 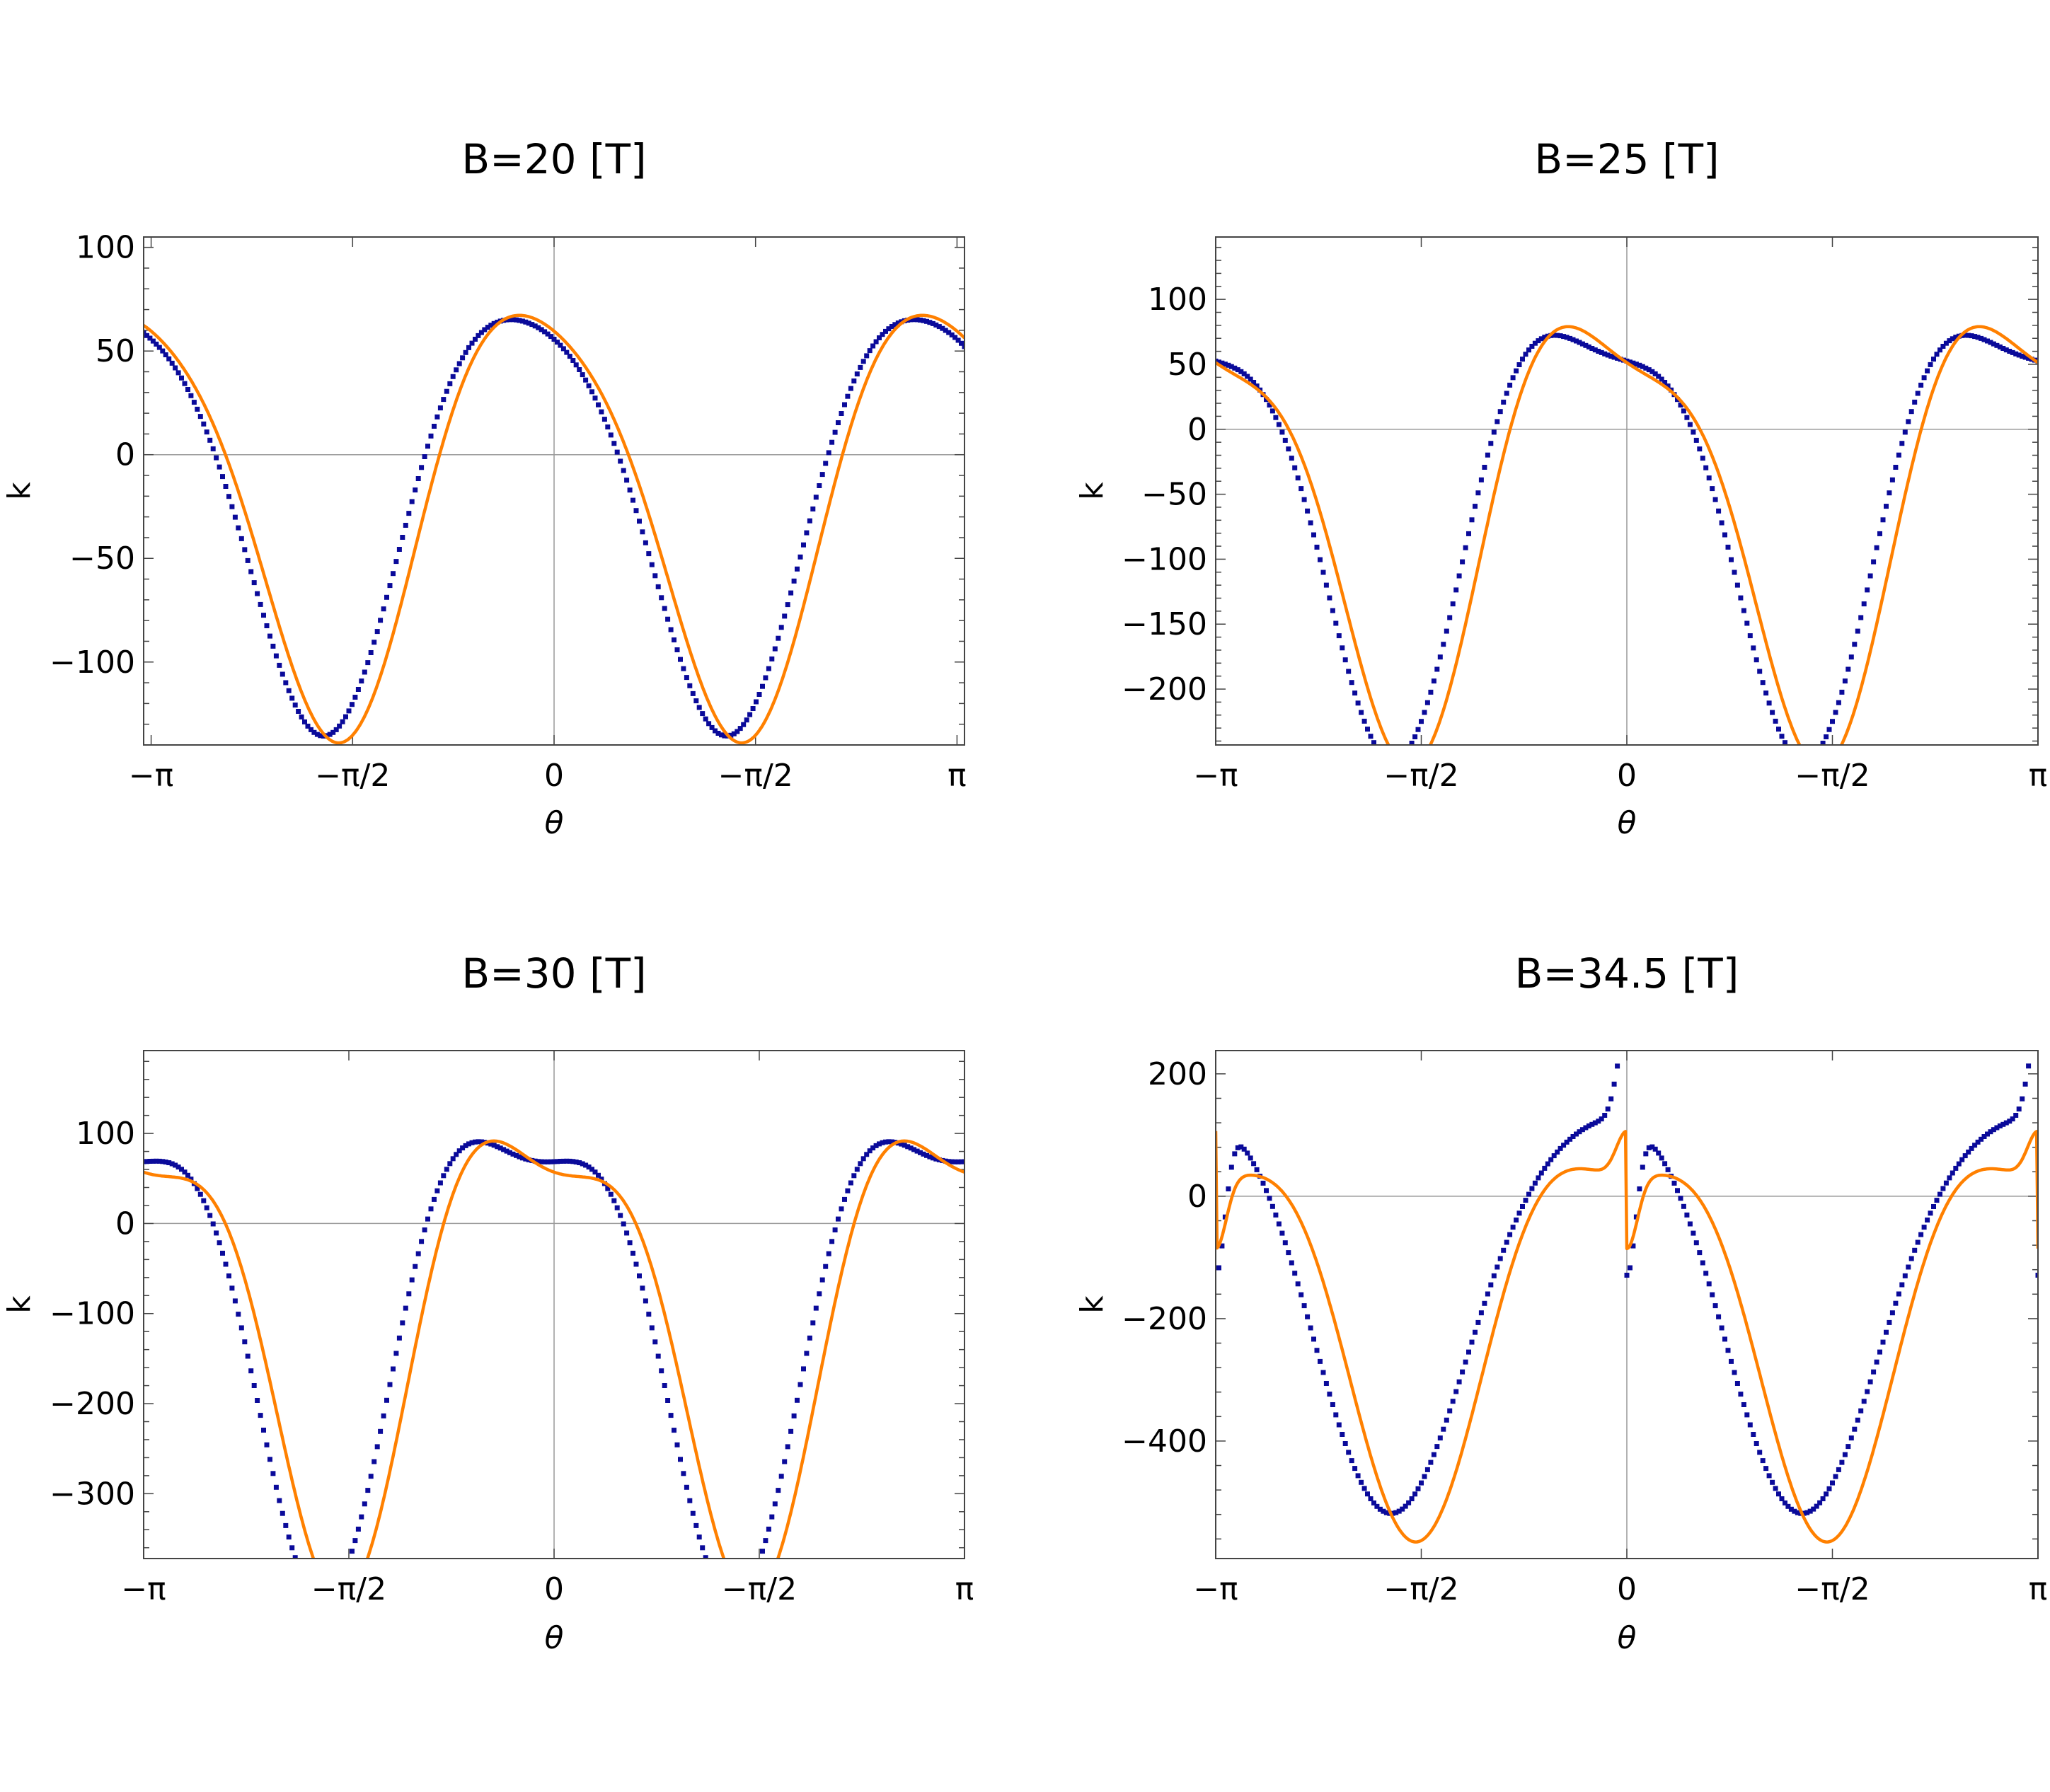 I want to click on y-axis-label: k, so click(x=19, y=491).